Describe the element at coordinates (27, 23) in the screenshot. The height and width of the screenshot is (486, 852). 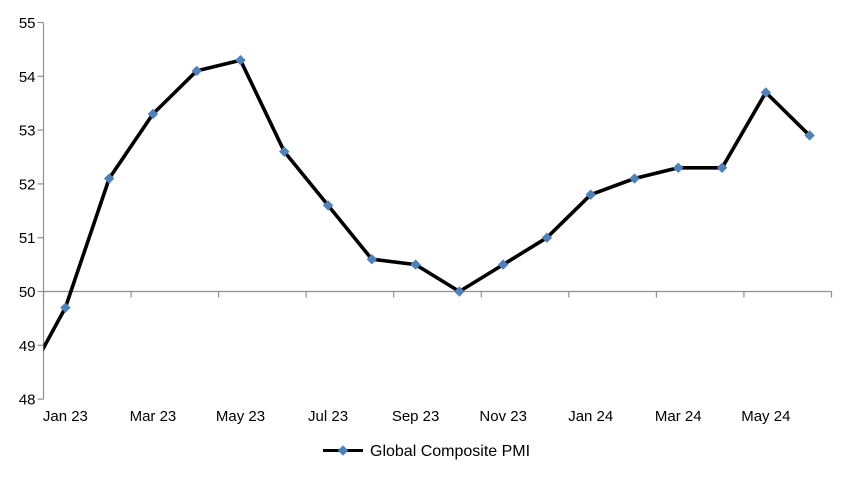
I see `y-axis-tick-label: 55` at that location.